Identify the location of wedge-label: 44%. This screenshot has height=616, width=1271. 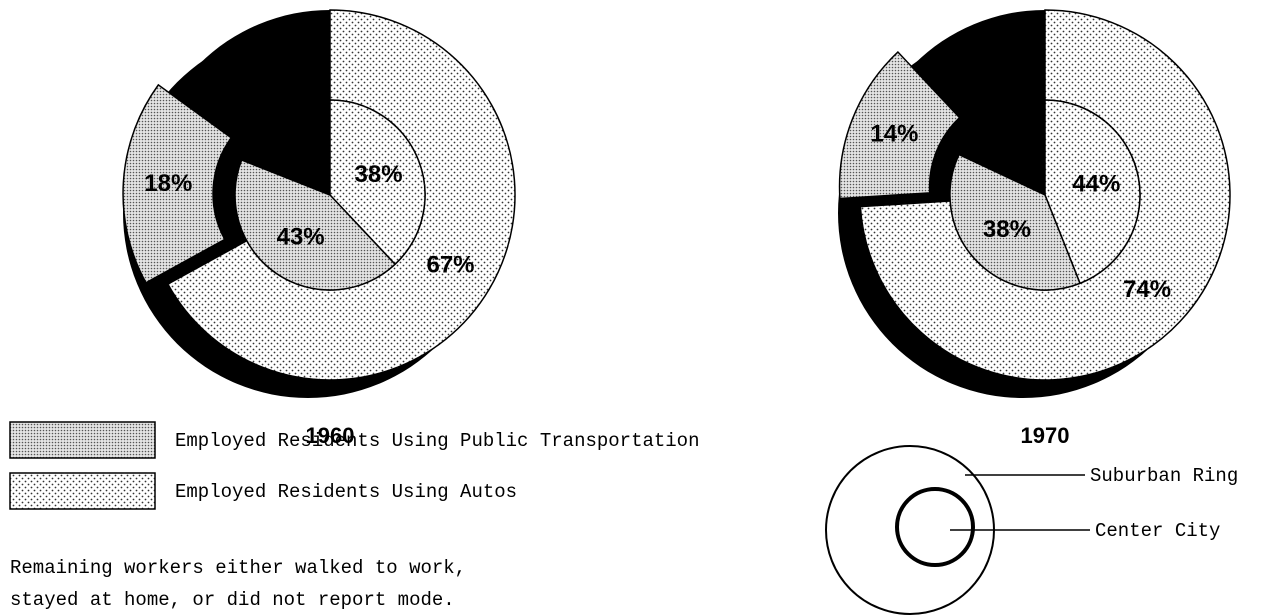
(1096, 184).